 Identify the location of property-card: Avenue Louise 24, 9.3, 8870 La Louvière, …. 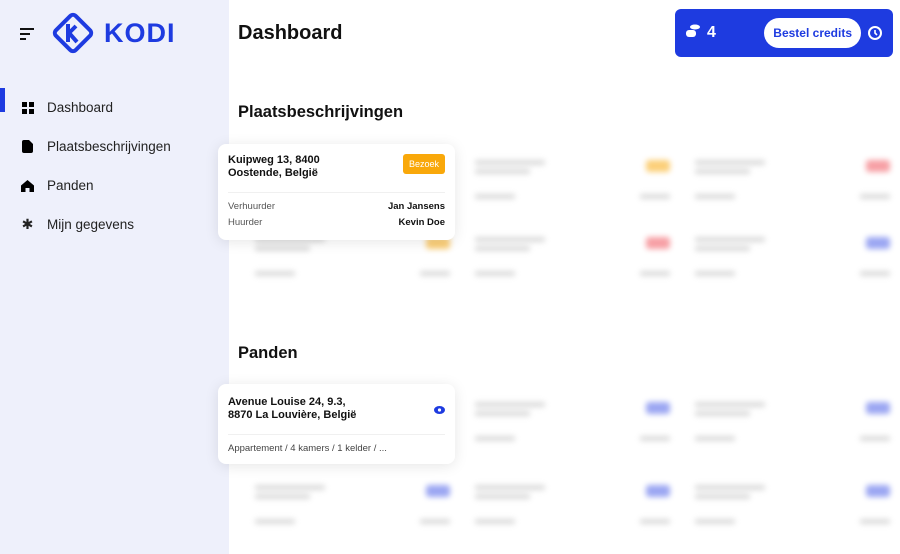
(336, 424).